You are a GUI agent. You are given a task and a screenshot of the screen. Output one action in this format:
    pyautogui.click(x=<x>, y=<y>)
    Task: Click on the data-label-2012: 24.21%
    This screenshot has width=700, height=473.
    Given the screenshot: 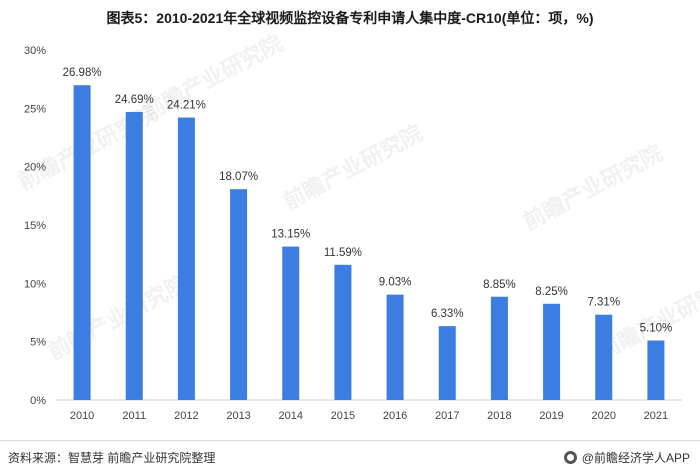 What is the action you would take?
    pyautogui.click(x=186, y=106)
    